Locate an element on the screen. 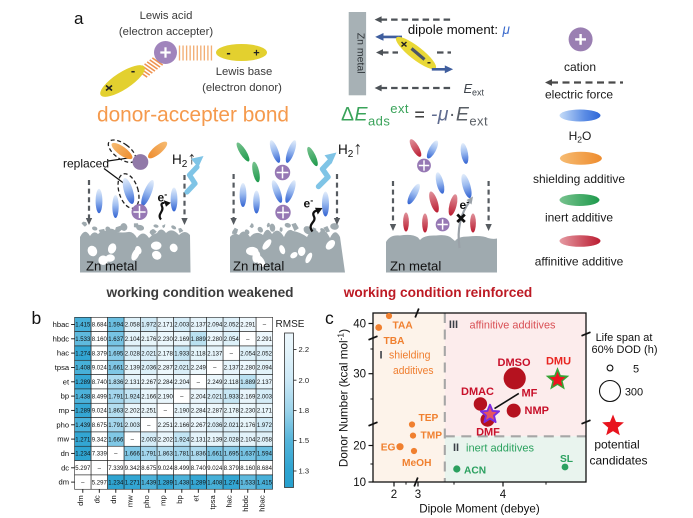 The image size is (693, 518). svg-text: 9.342 is located at coordinates (100, 440).